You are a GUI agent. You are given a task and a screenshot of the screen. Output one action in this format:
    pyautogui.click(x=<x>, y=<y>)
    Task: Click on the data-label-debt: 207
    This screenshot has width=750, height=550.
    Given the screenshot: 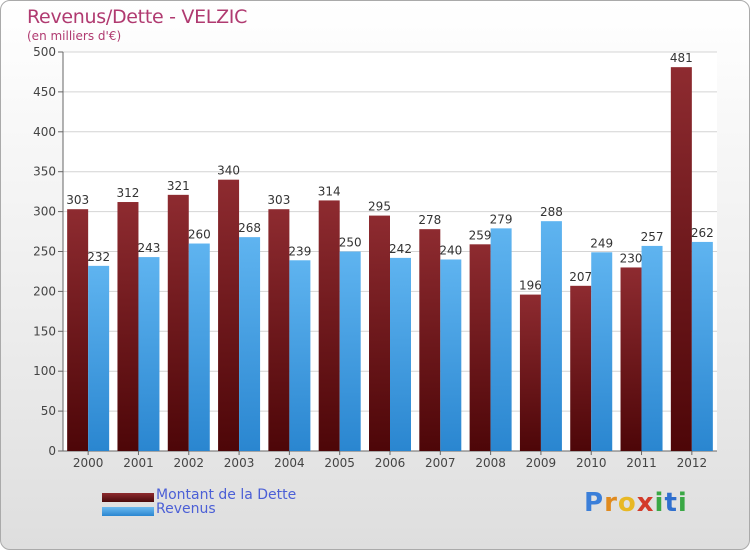 What is the action you would take?
    pyautogui.click(x=580, y=277)
    